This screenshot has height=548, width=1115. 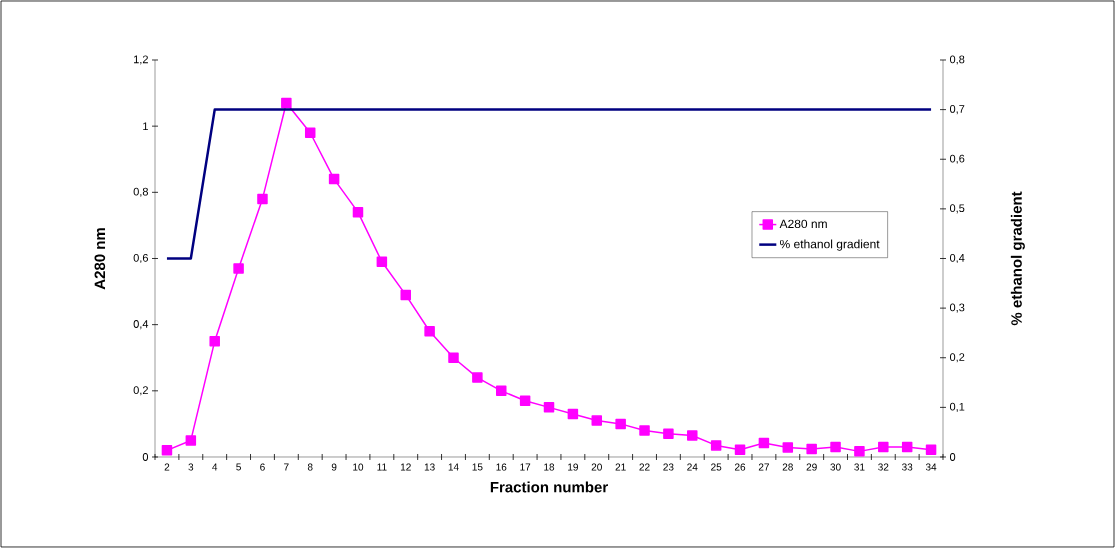 What do you see at coordinates (803, 224) in the screenshot?
I see `legend-label: A280 nm` at bounding box center [803, 224].